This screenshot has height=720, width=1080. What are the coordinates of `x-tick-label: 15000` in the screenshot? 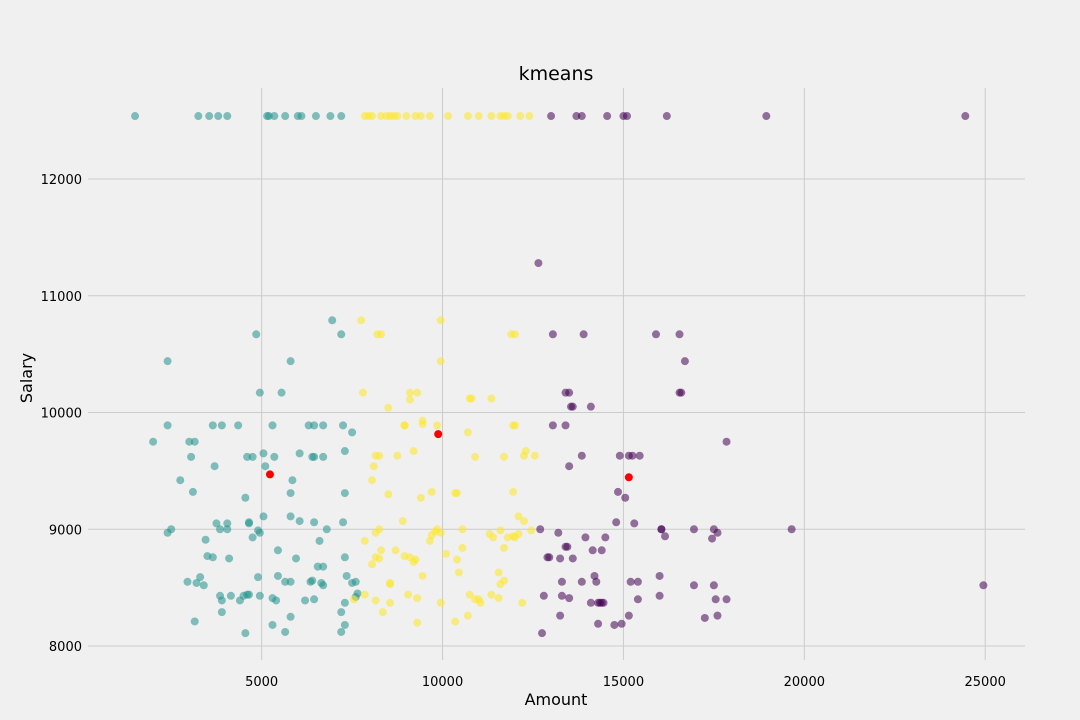 It's located at (623, 682).